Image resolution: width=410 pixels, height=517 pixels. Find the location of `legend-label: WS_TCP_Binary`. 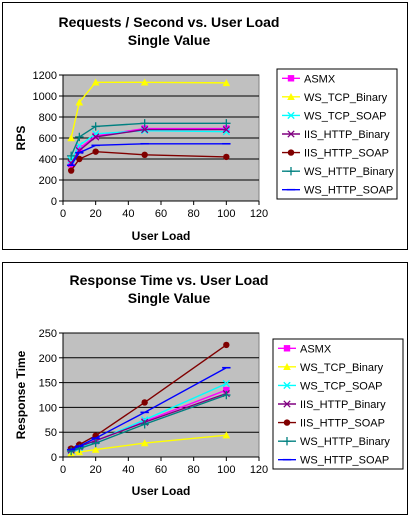

legend-label: WS_TCP_Binary is located at coordinates (346, 98).